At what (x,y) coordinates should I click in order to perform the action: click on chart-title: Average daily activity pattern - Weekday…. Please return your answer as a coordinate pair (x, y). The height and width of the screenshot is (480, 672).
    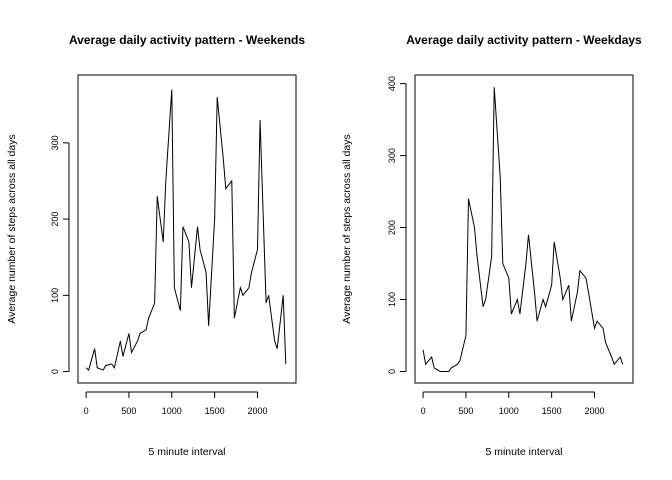
    Looking at the image, I should click on (524, 40).